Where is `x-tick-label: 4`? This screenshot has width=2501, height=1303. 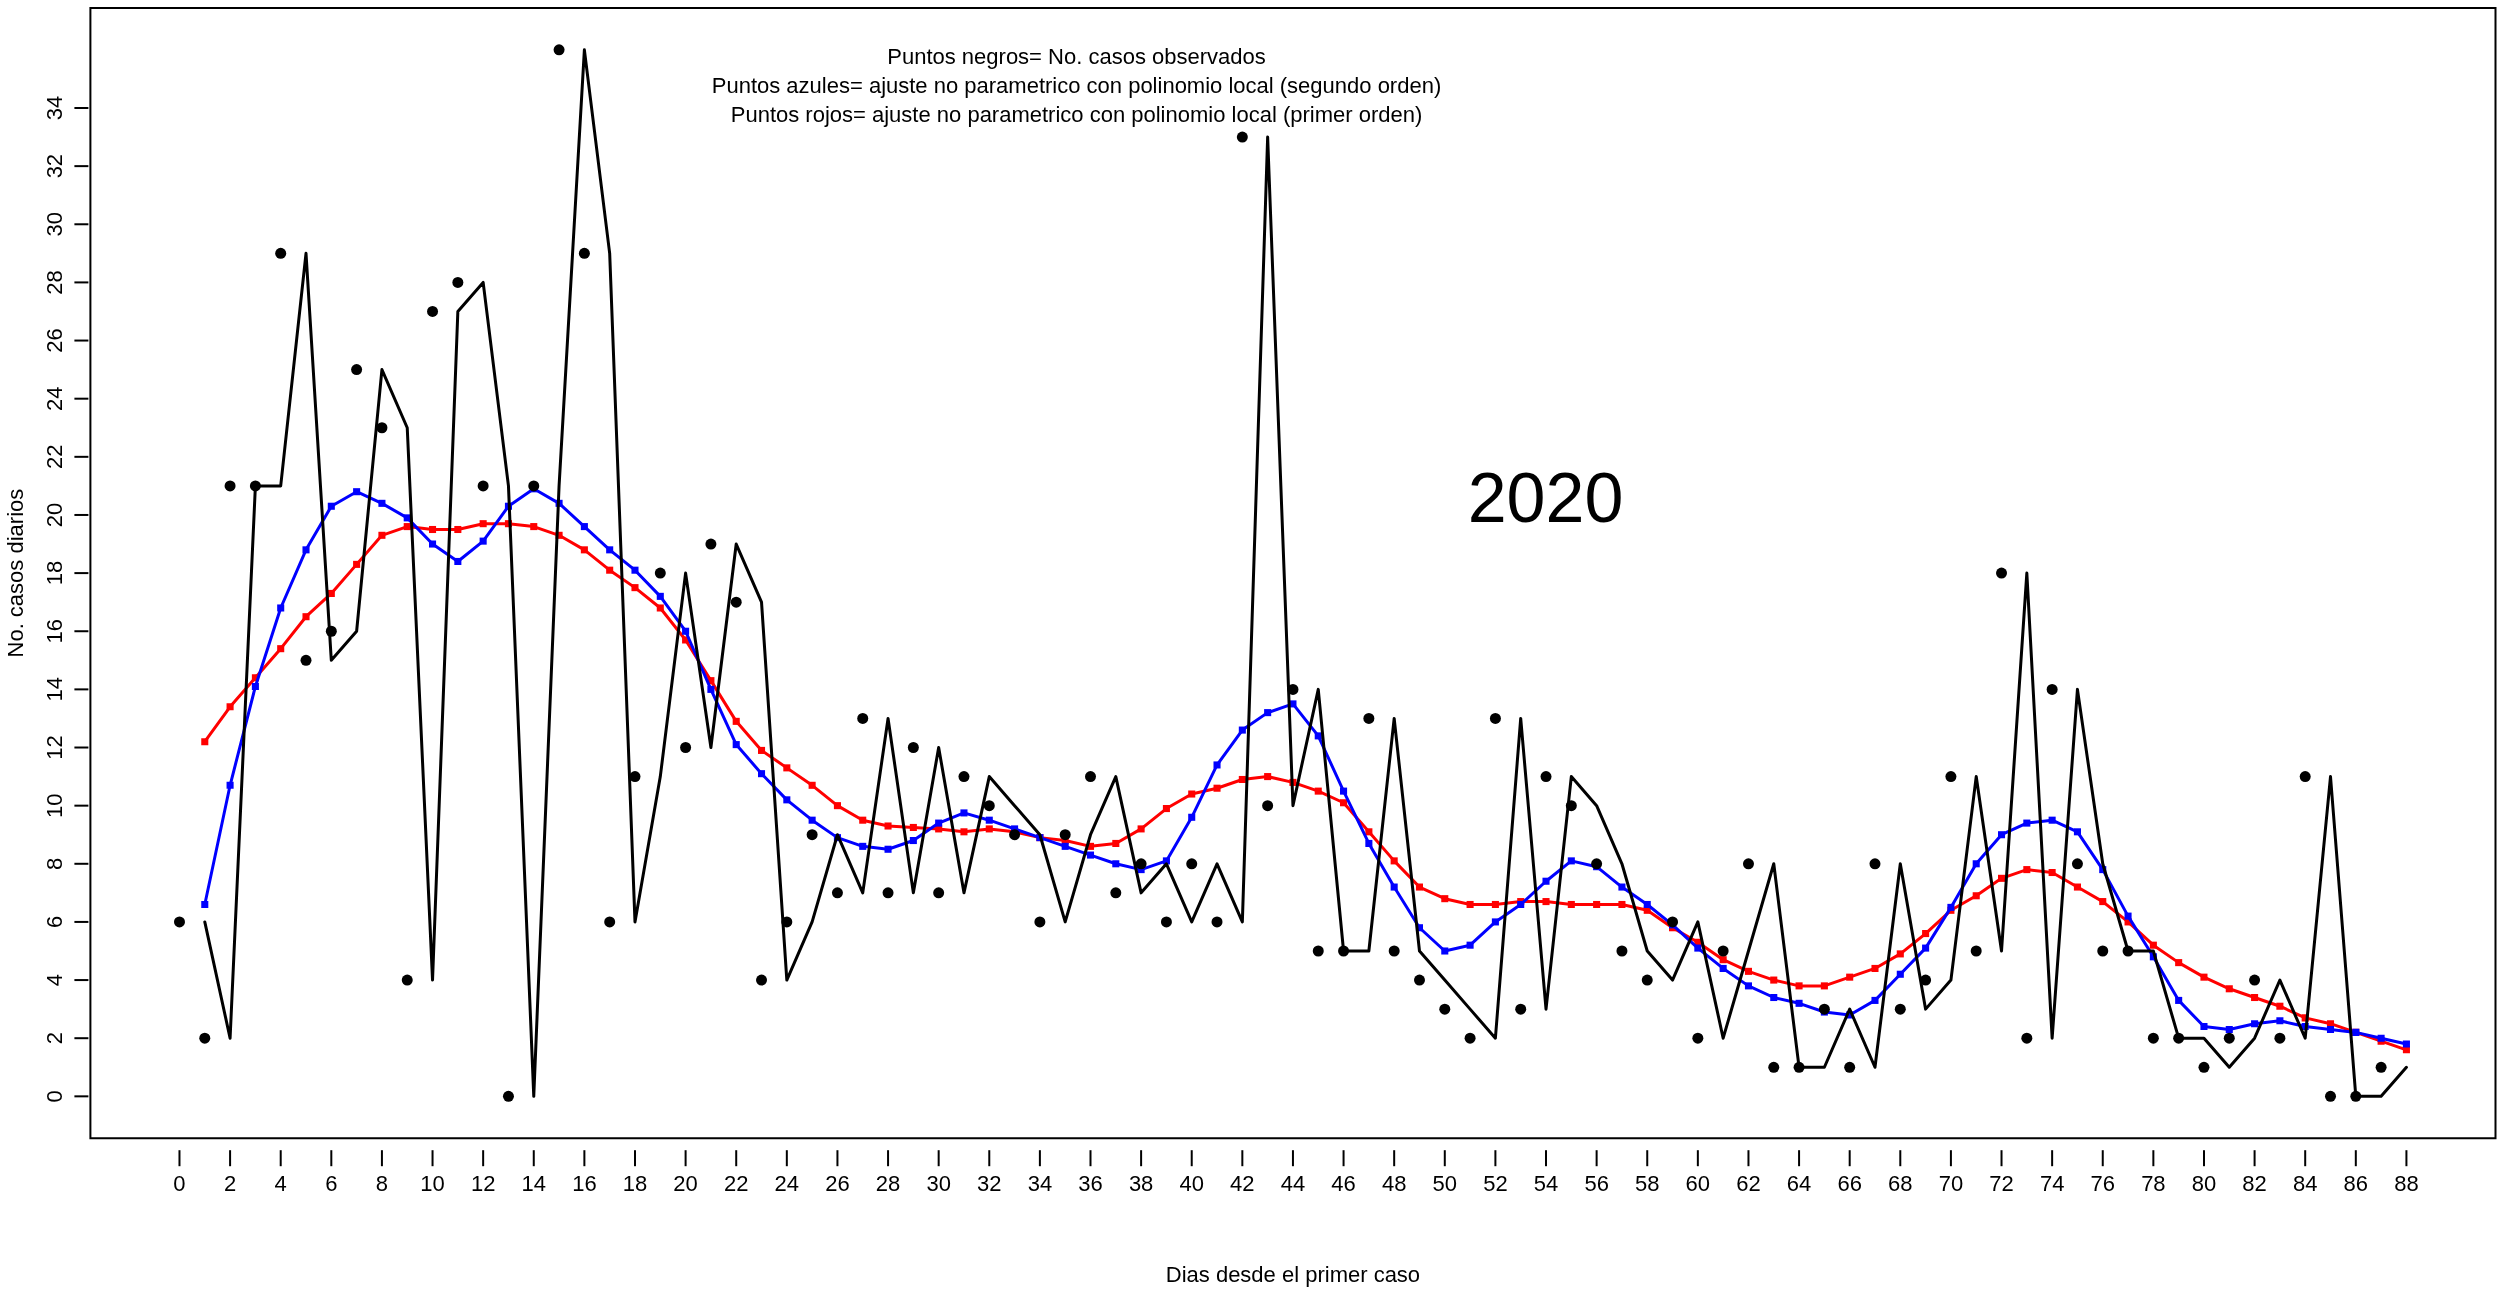 x-tick-label: 4 is located at coordinates (280, 1184).